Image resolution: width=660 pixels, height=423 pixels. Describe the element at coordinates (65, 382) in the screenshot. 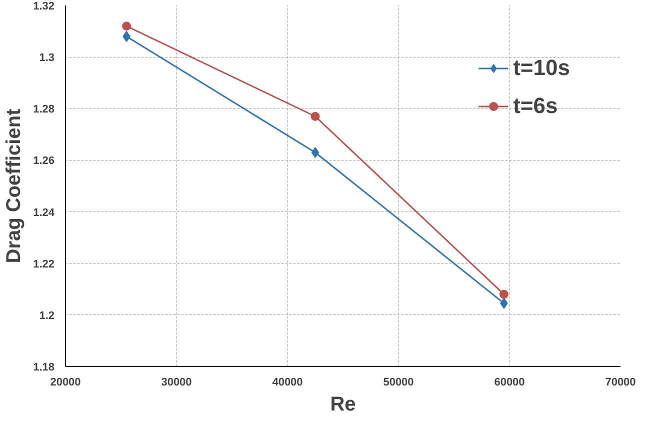

I see `x-tick-label: 20000` at that location.